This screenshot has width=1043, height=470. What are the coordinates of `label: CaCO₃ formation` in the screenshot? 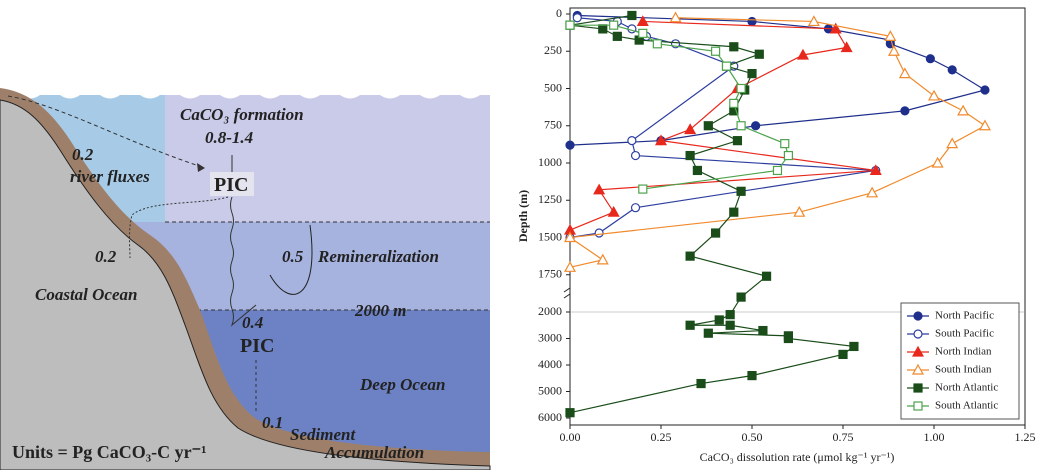 It's located at (242, 114).